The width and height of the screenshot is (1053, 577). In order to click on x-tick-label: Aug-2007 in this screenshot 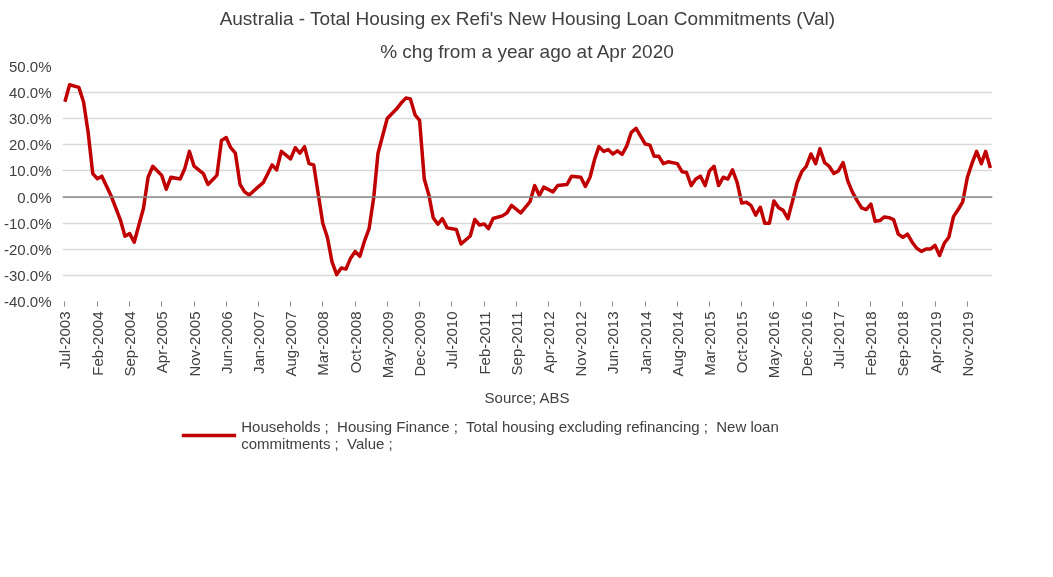, I will do `click(291, 344)`.